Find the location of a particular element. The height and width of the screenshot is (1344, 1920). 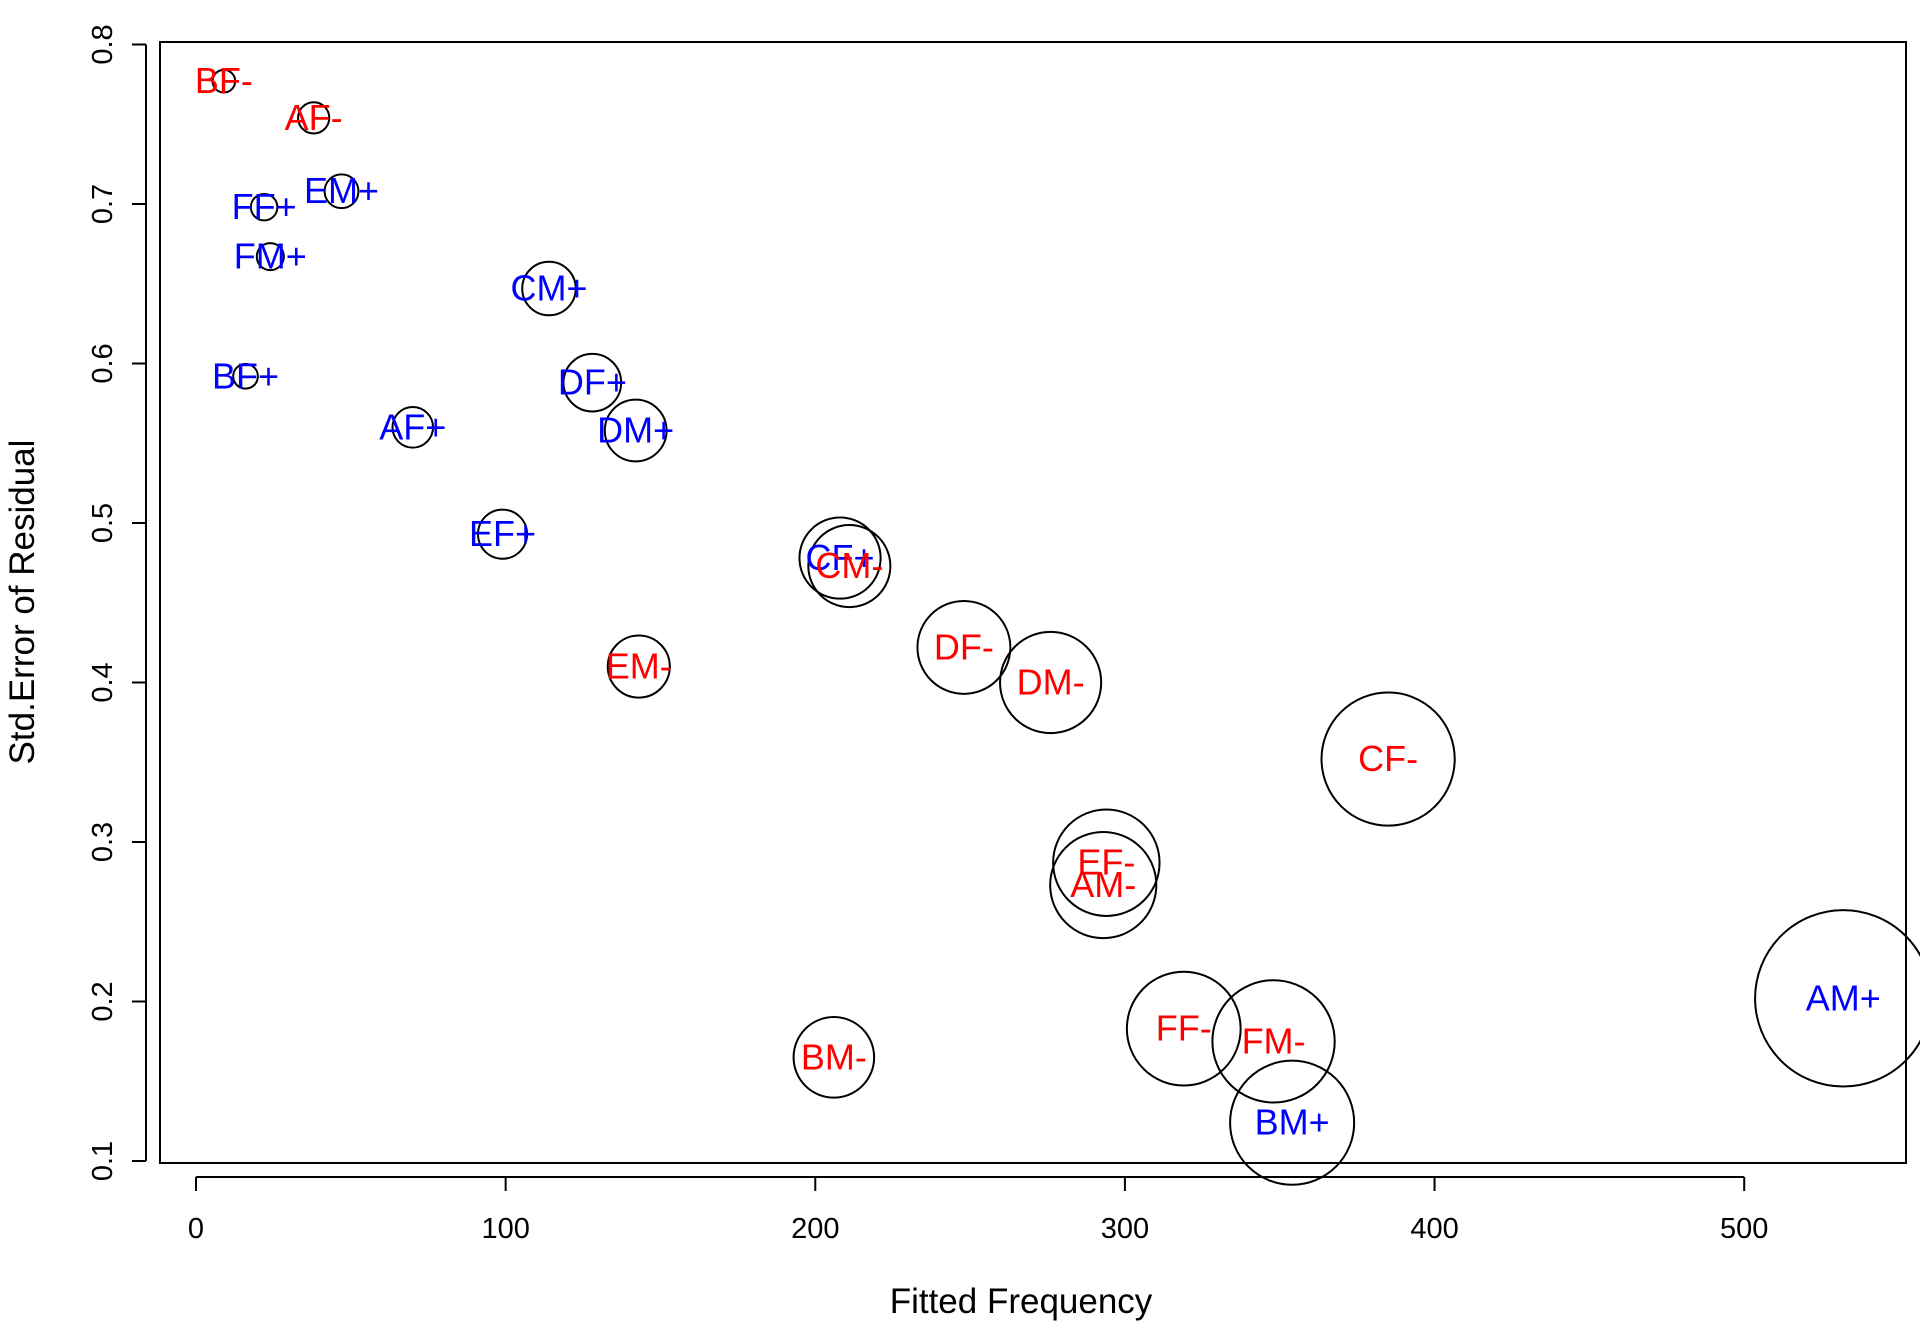

point-label: CM+ is located at coordinates (548, 288).